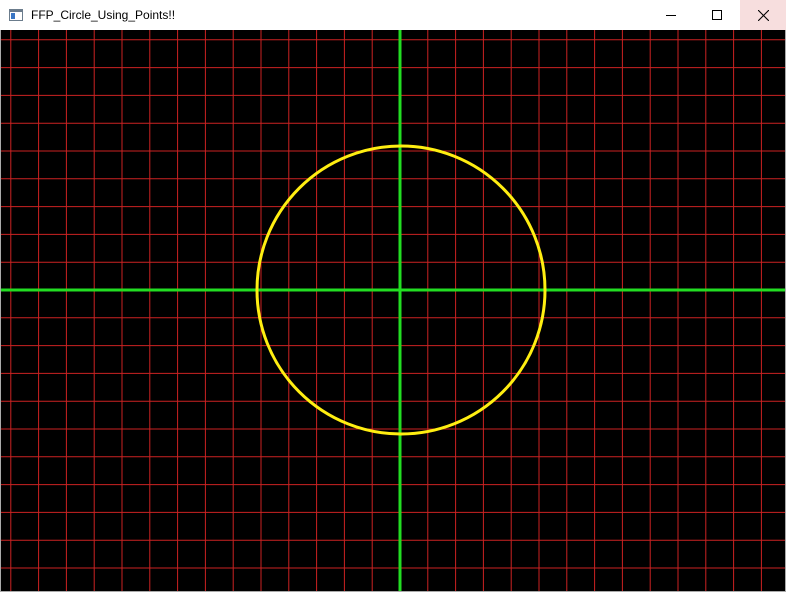 The image size is (786, 592). I want to click on minimize-button, so click(671, 15).